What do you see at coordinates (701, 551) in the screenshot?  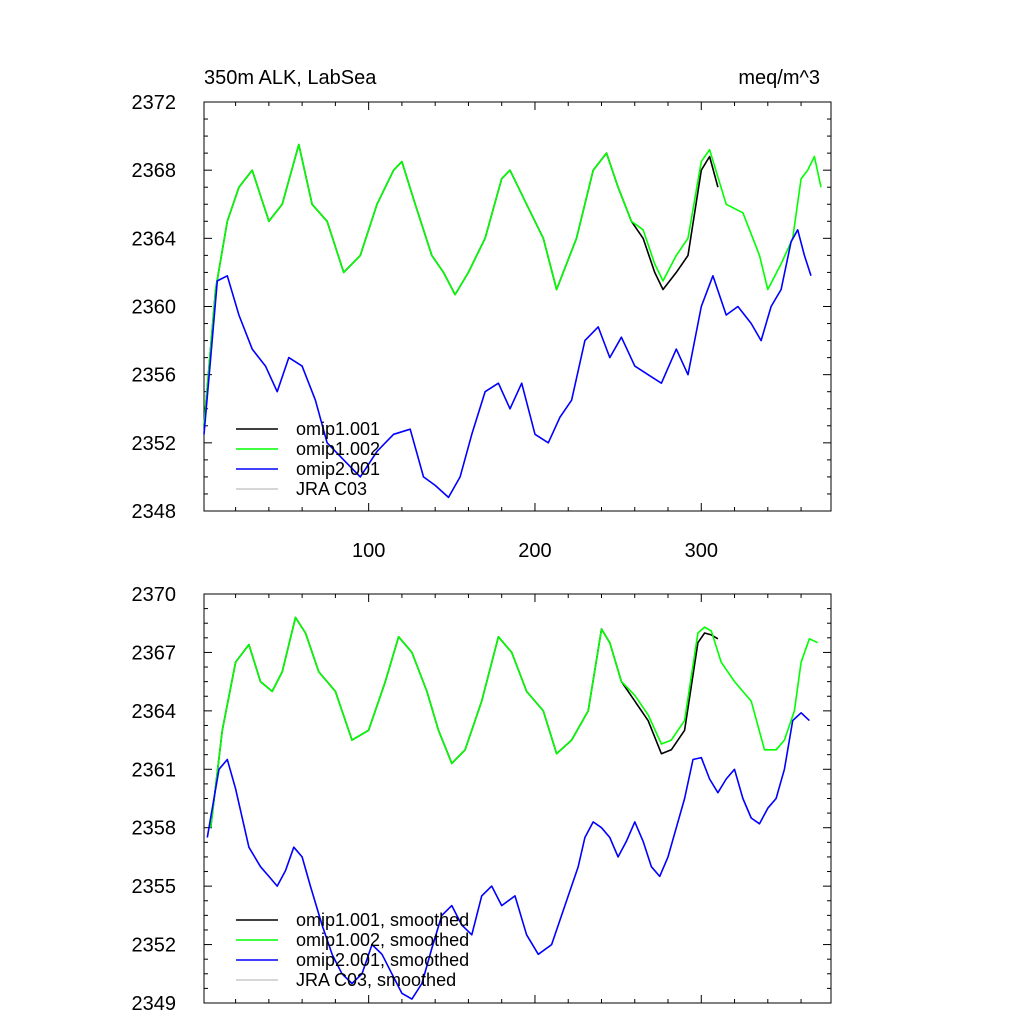 I see `xtick-label: 300` at bounding box center [701, 551].